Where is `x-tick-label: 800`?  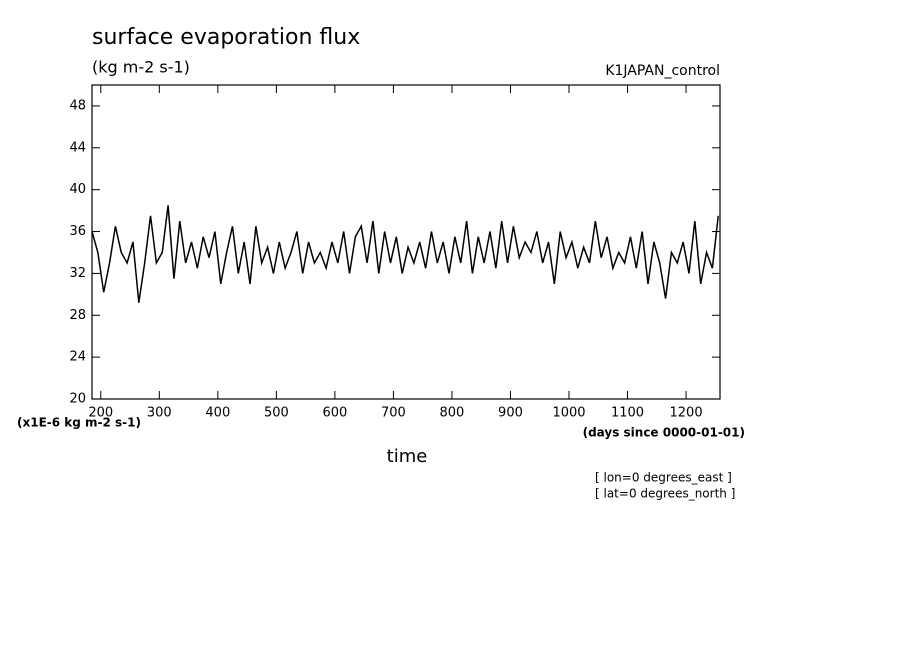
x-tick-label: 800 is located at coordinates (452, 413).